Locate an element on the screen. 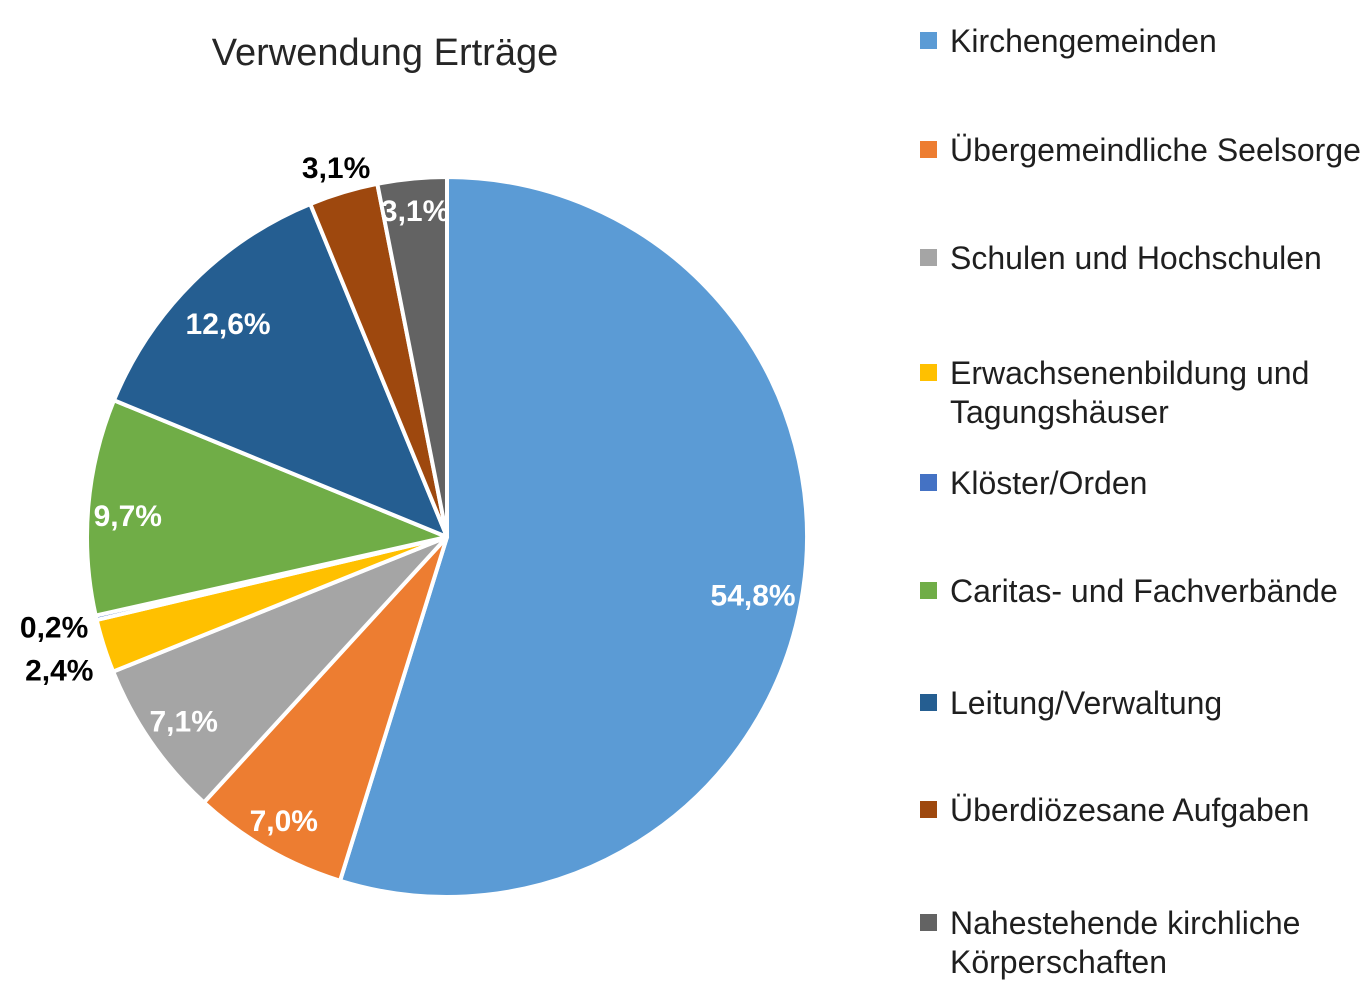  legend-item-label: Leitung/Verwaltung is located at coordinates (1086, 703).